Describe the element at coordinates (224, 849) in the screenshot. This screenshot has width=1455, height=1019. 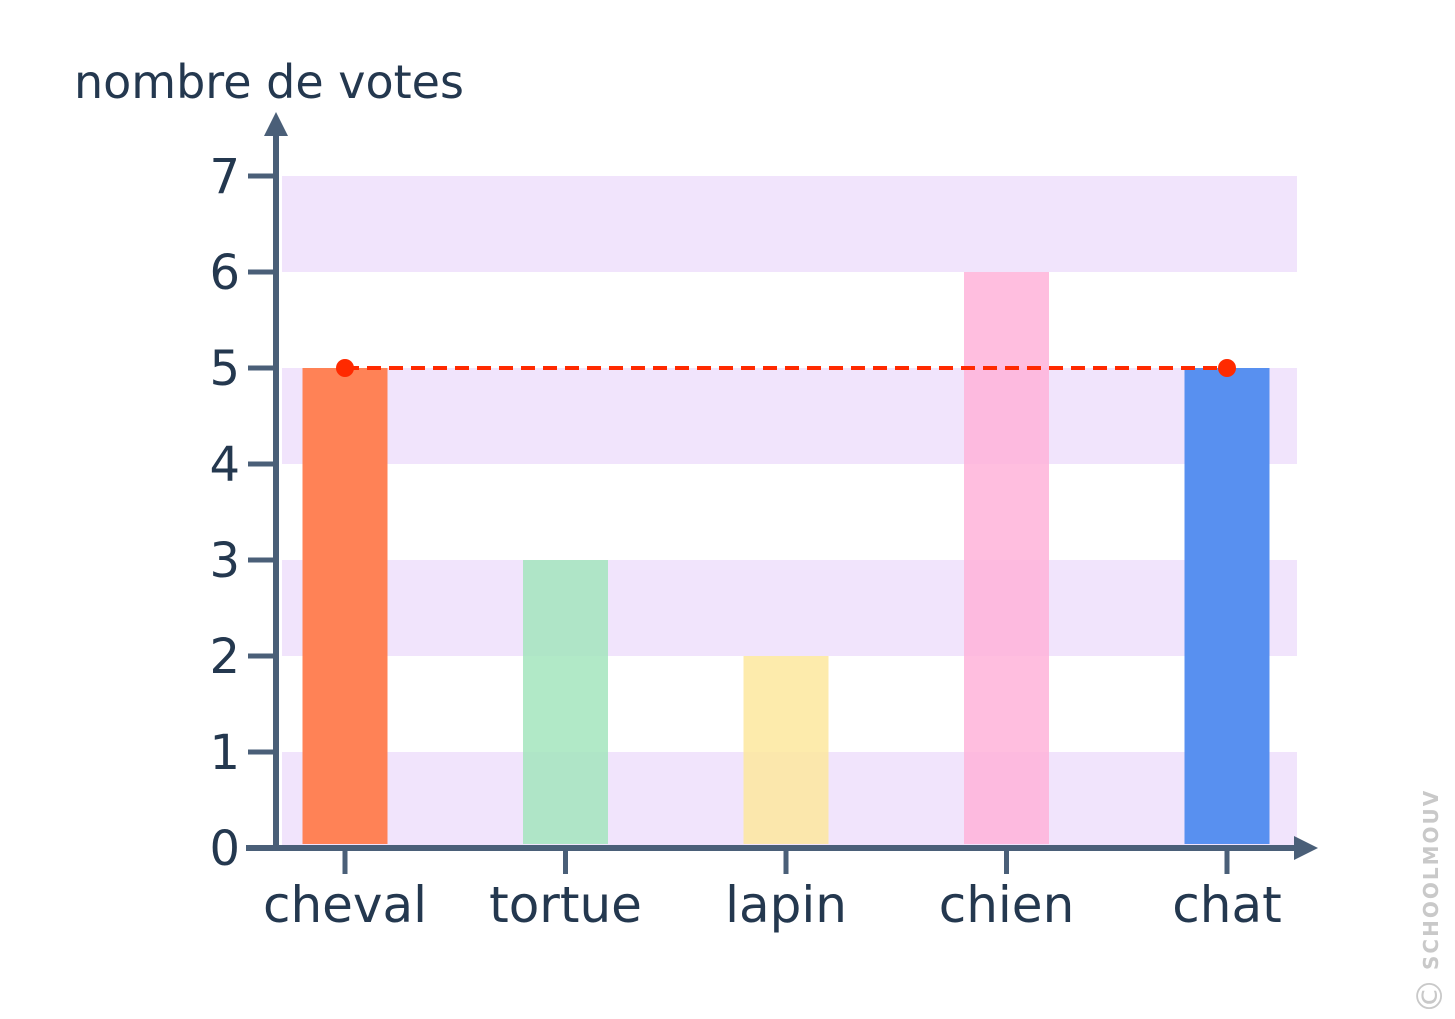
I see `y-tick-label: 0` at that location.